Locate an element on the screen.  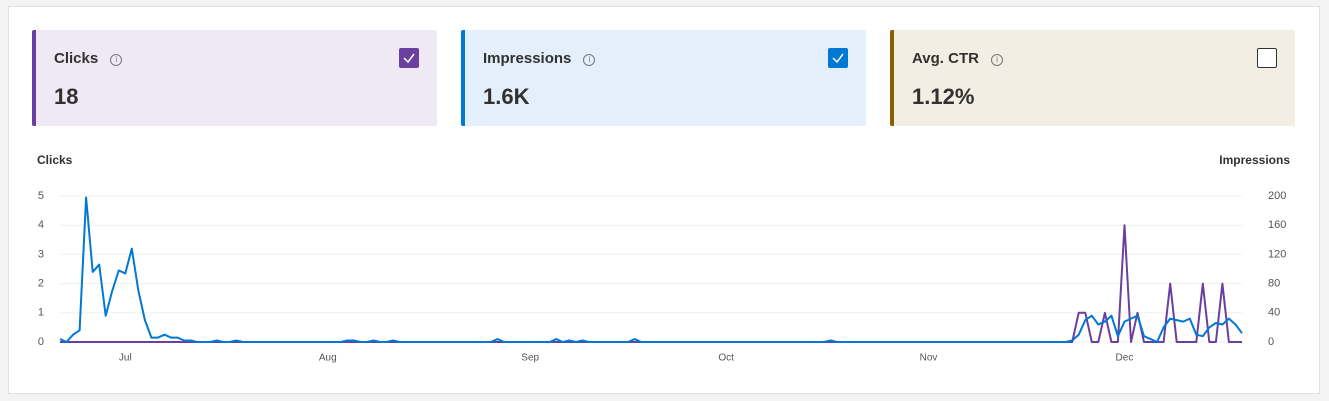
card-value: 1.12% is located at coordinates (943, 96).